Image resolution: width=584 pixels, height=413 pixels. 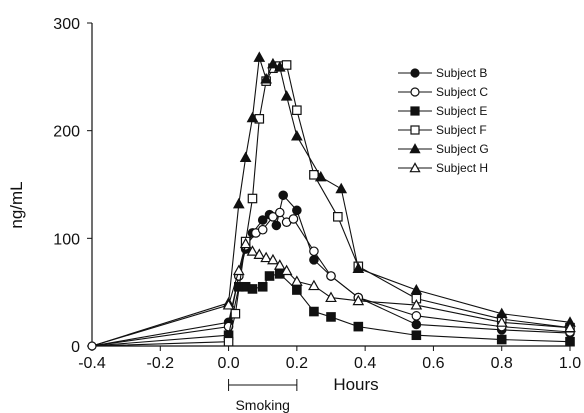 What do you see at coordinates (16, 204) in the screenshot?
I see `y-axis-title: ng/mL` at bounding box center [16, 204].